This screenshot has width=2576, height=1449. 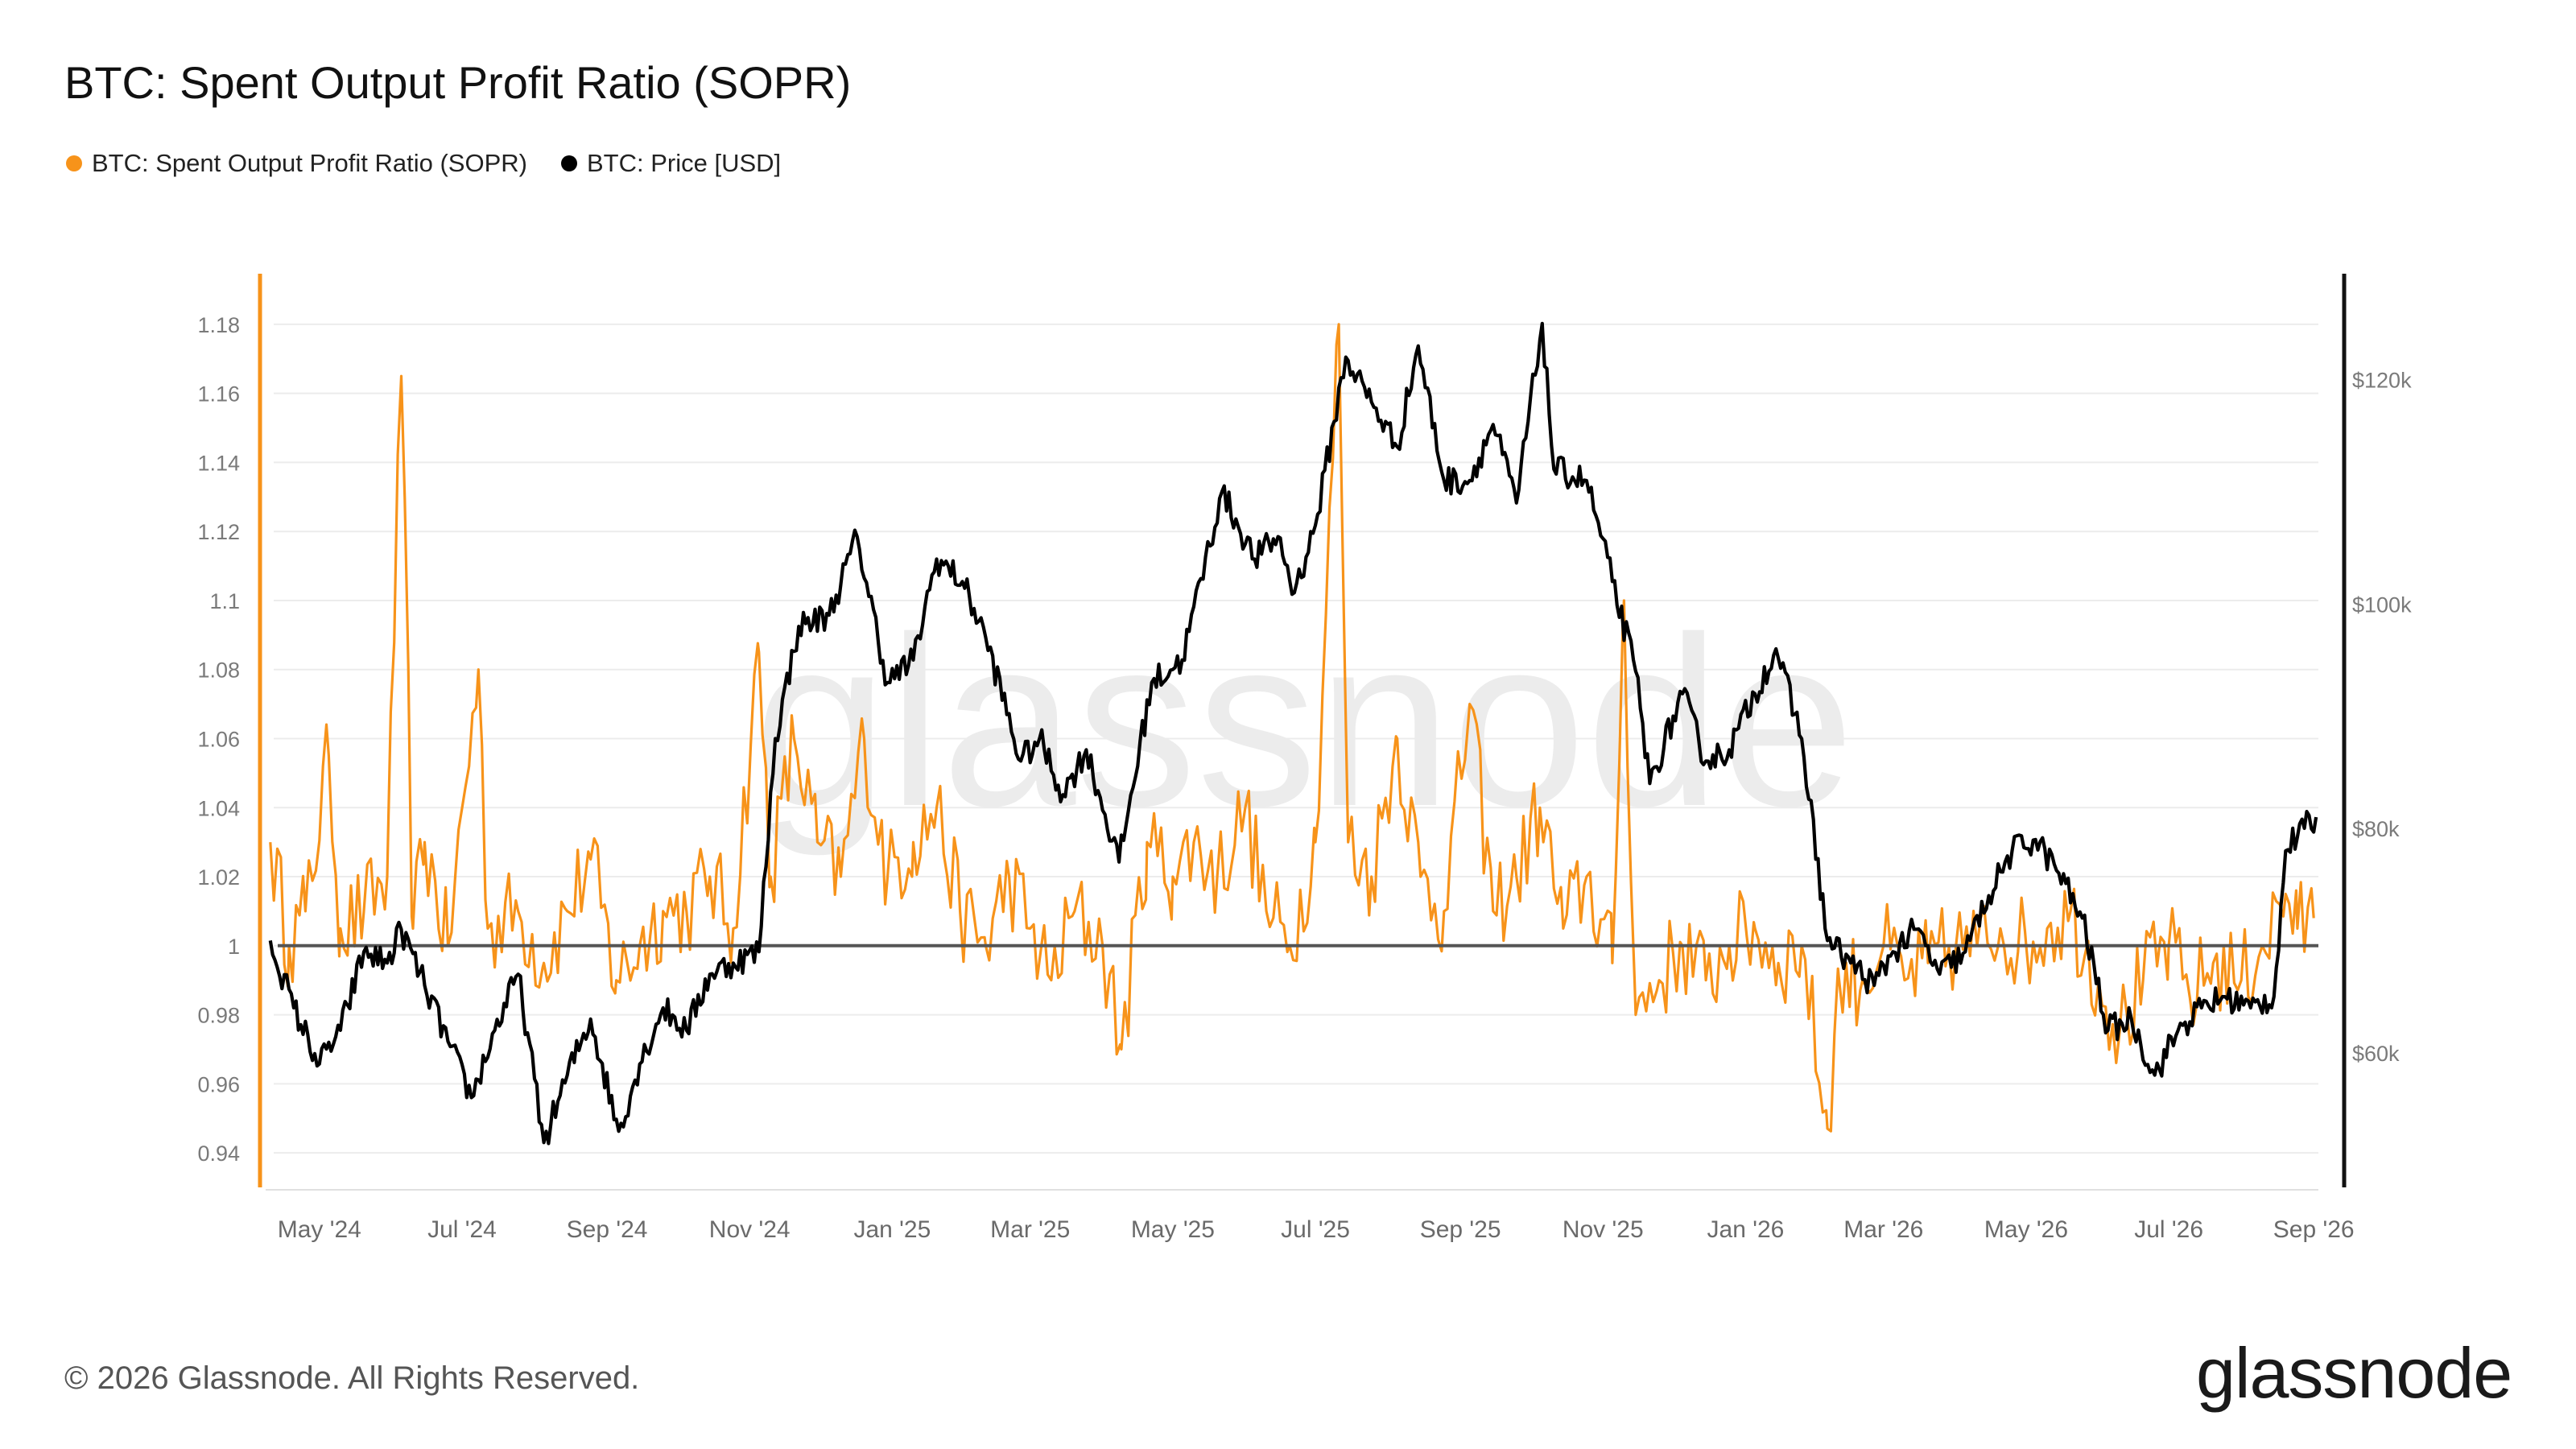 I want to click on x-tick-label-4: Jan '25, so click(x=892, y=1229).